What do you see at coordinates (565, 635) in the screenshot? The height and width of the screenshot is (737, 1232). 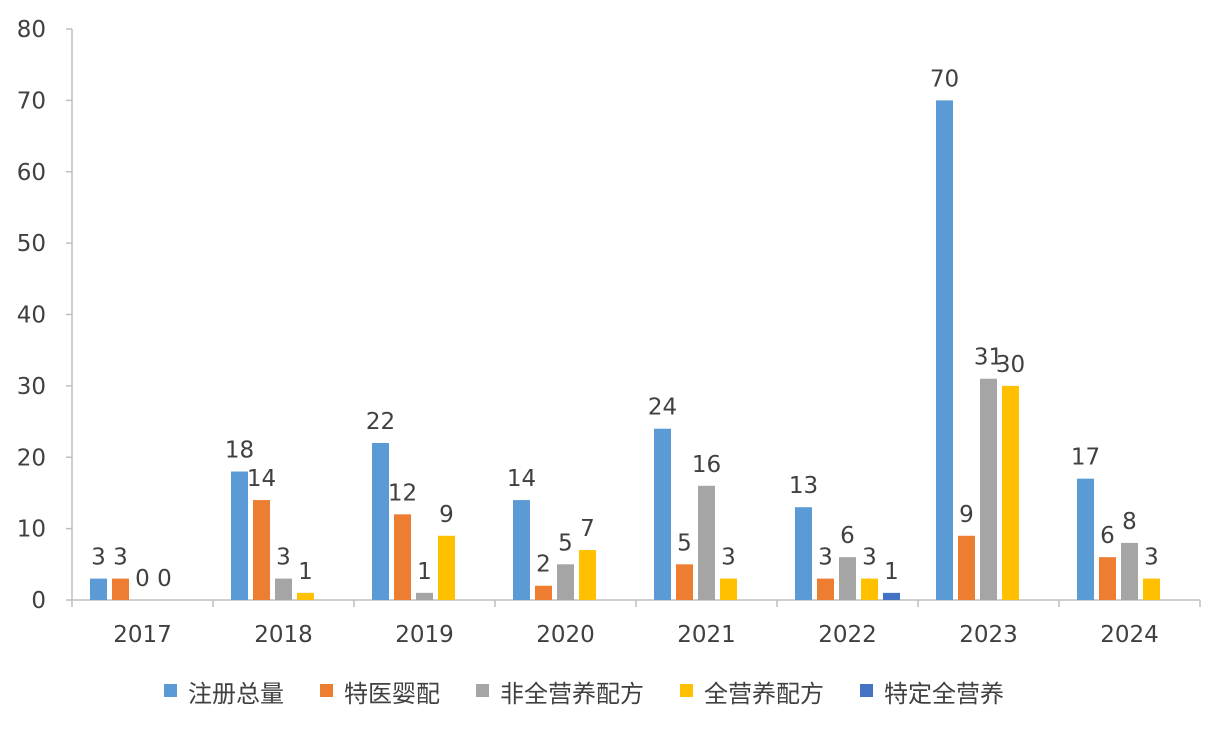 I see `x-tick-label: 2020` at bounding box center [565, 635].